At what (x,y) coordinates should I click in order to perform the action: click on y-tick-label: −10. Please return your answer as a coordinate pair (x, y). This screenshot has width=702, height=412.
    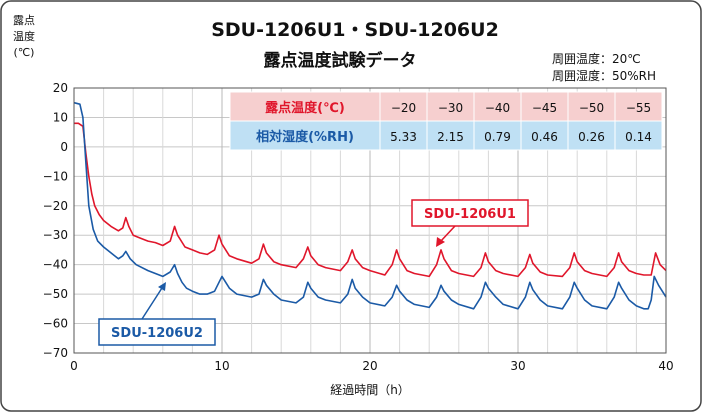
    Looking at the image, I should click on (55, 176).